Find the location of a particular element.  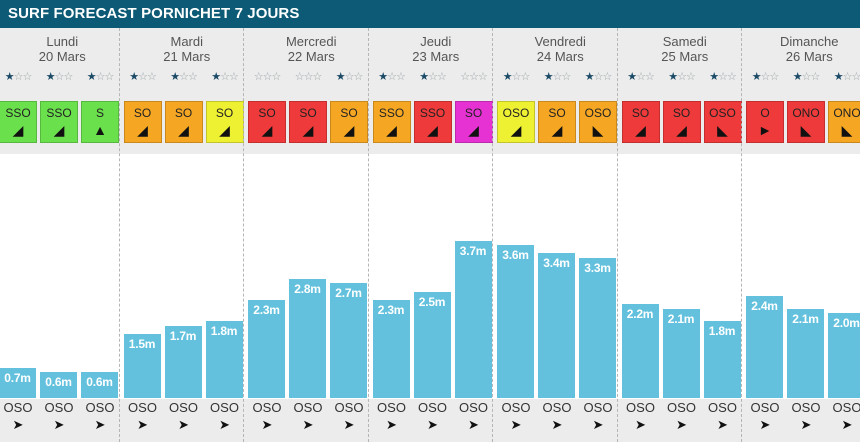

wind-direction: OSO is located at coordinates (598, 113).